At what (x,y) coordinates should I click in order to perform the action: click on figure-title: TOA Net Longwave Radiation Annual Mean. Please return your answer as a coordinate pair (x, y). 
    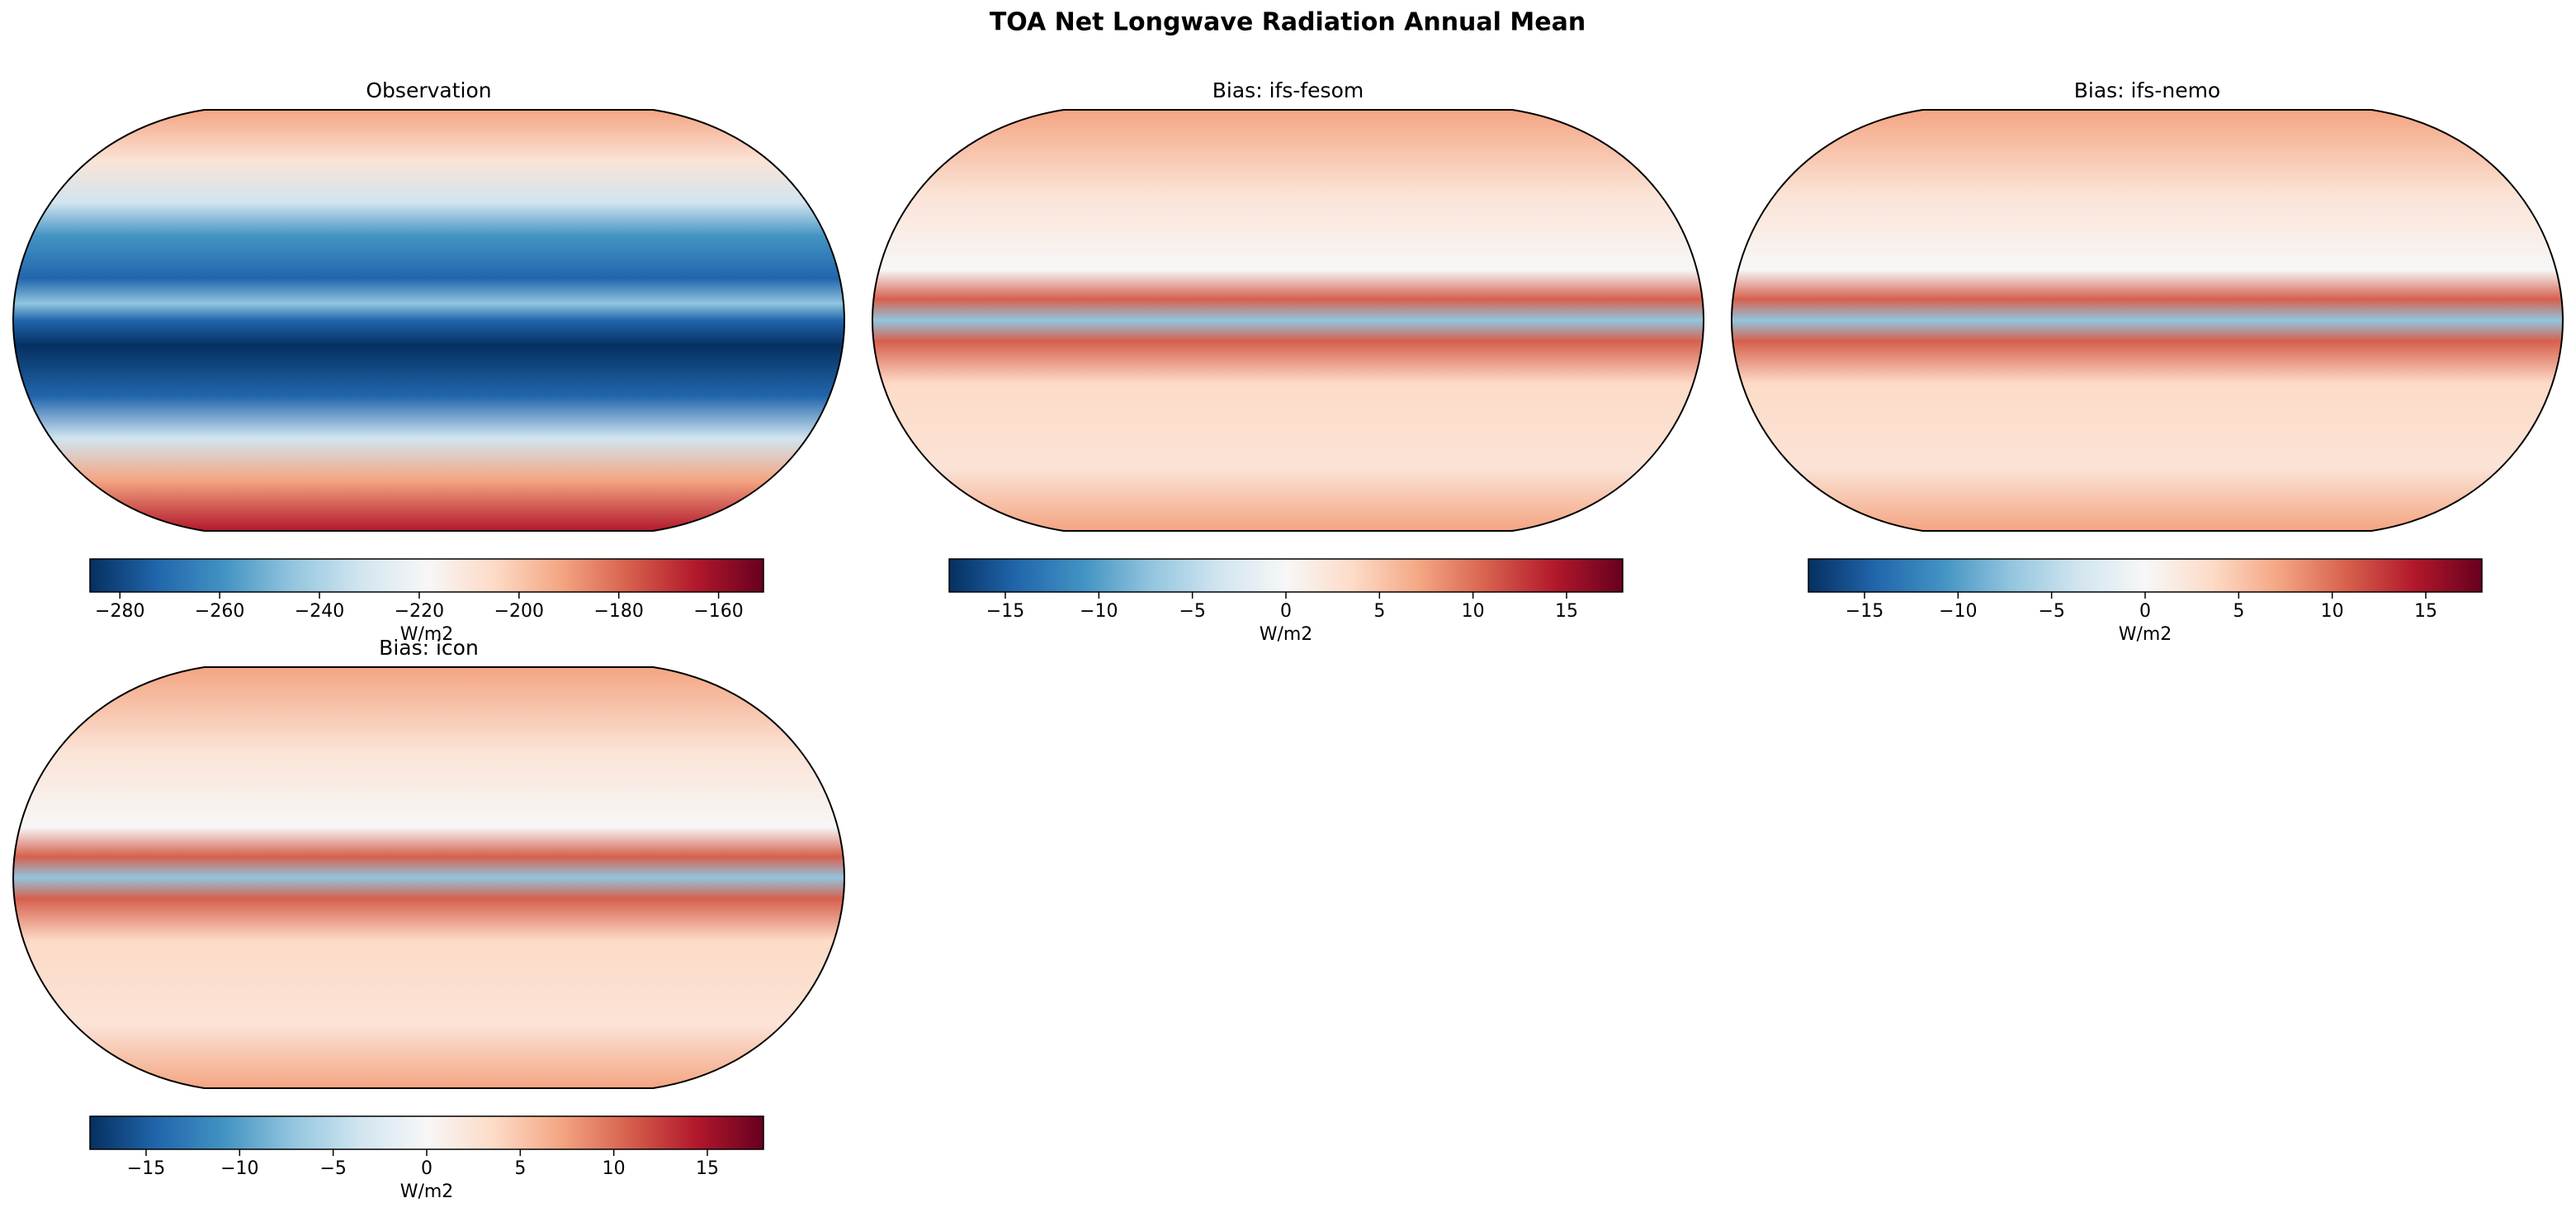
    Looking at the image, I should click on (1288, 22).